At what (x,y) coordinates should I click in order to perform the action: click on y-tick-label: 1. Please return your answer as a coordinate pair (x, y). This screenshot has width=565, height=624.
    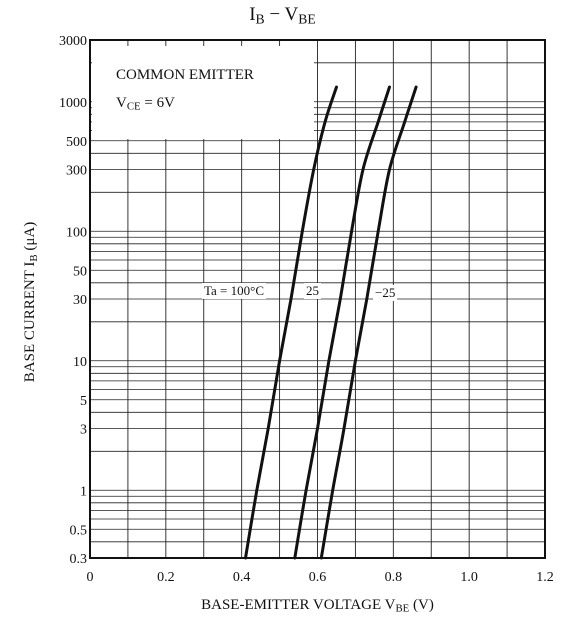
    Looking at the image, I should click on (83, 491).